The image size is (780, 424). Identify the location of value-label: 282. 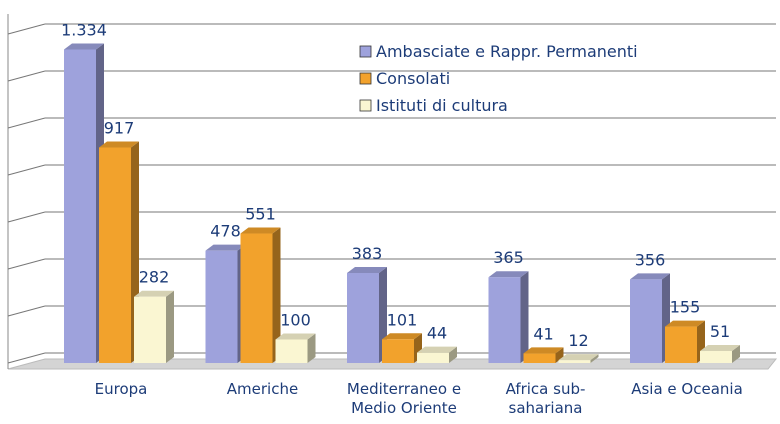
(154, 277).